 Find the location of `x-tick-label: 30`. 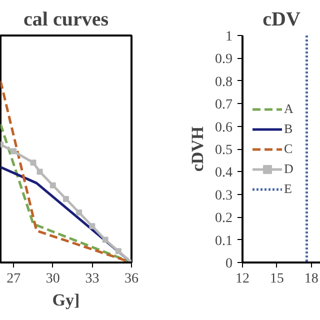

x-tick-label: 30 is located at coordinates (53, 279).